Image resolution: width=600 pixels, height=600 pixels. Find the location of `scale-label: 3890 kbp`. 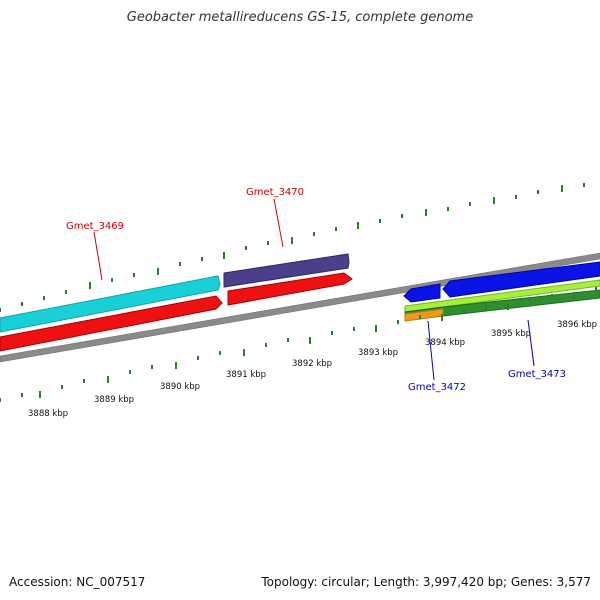

scale-label: 3890 kbp is located at coordinates (180, 387).